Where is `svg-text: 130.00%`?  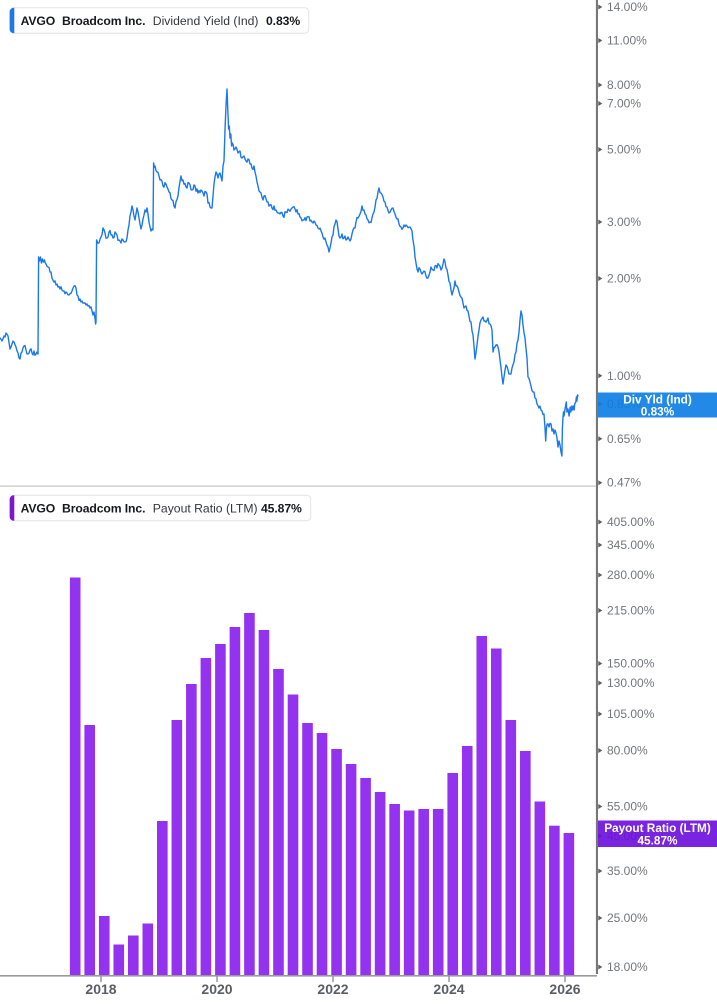 svg-text: 130.00% is located at coordinates (631, 683).